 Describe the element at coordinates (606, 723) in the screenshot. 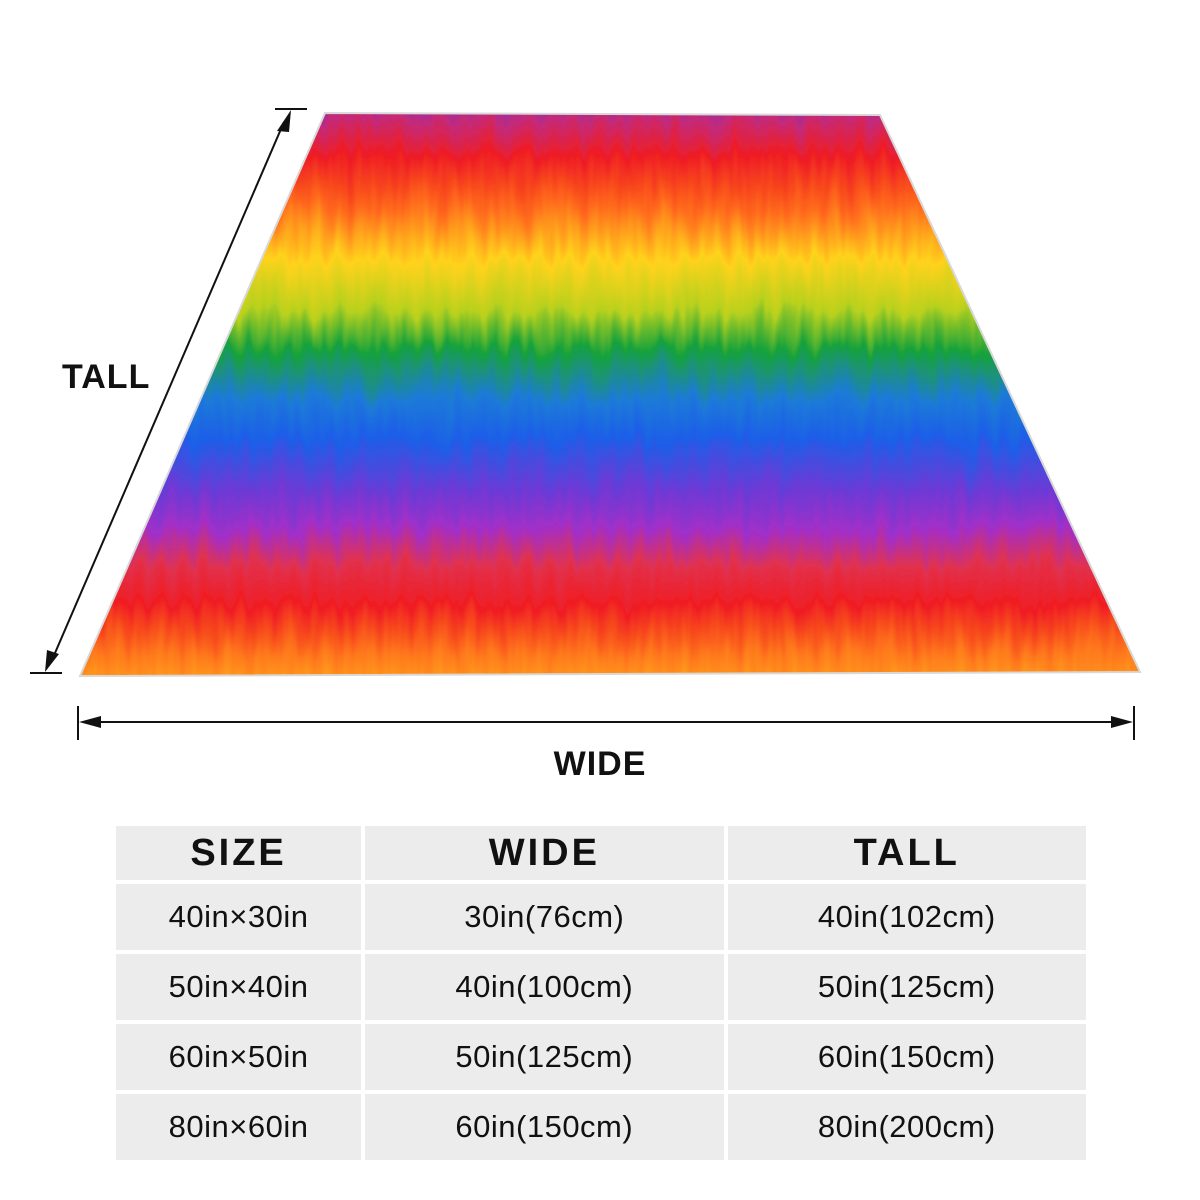

I see `wide-dimension-arrow` at that location.